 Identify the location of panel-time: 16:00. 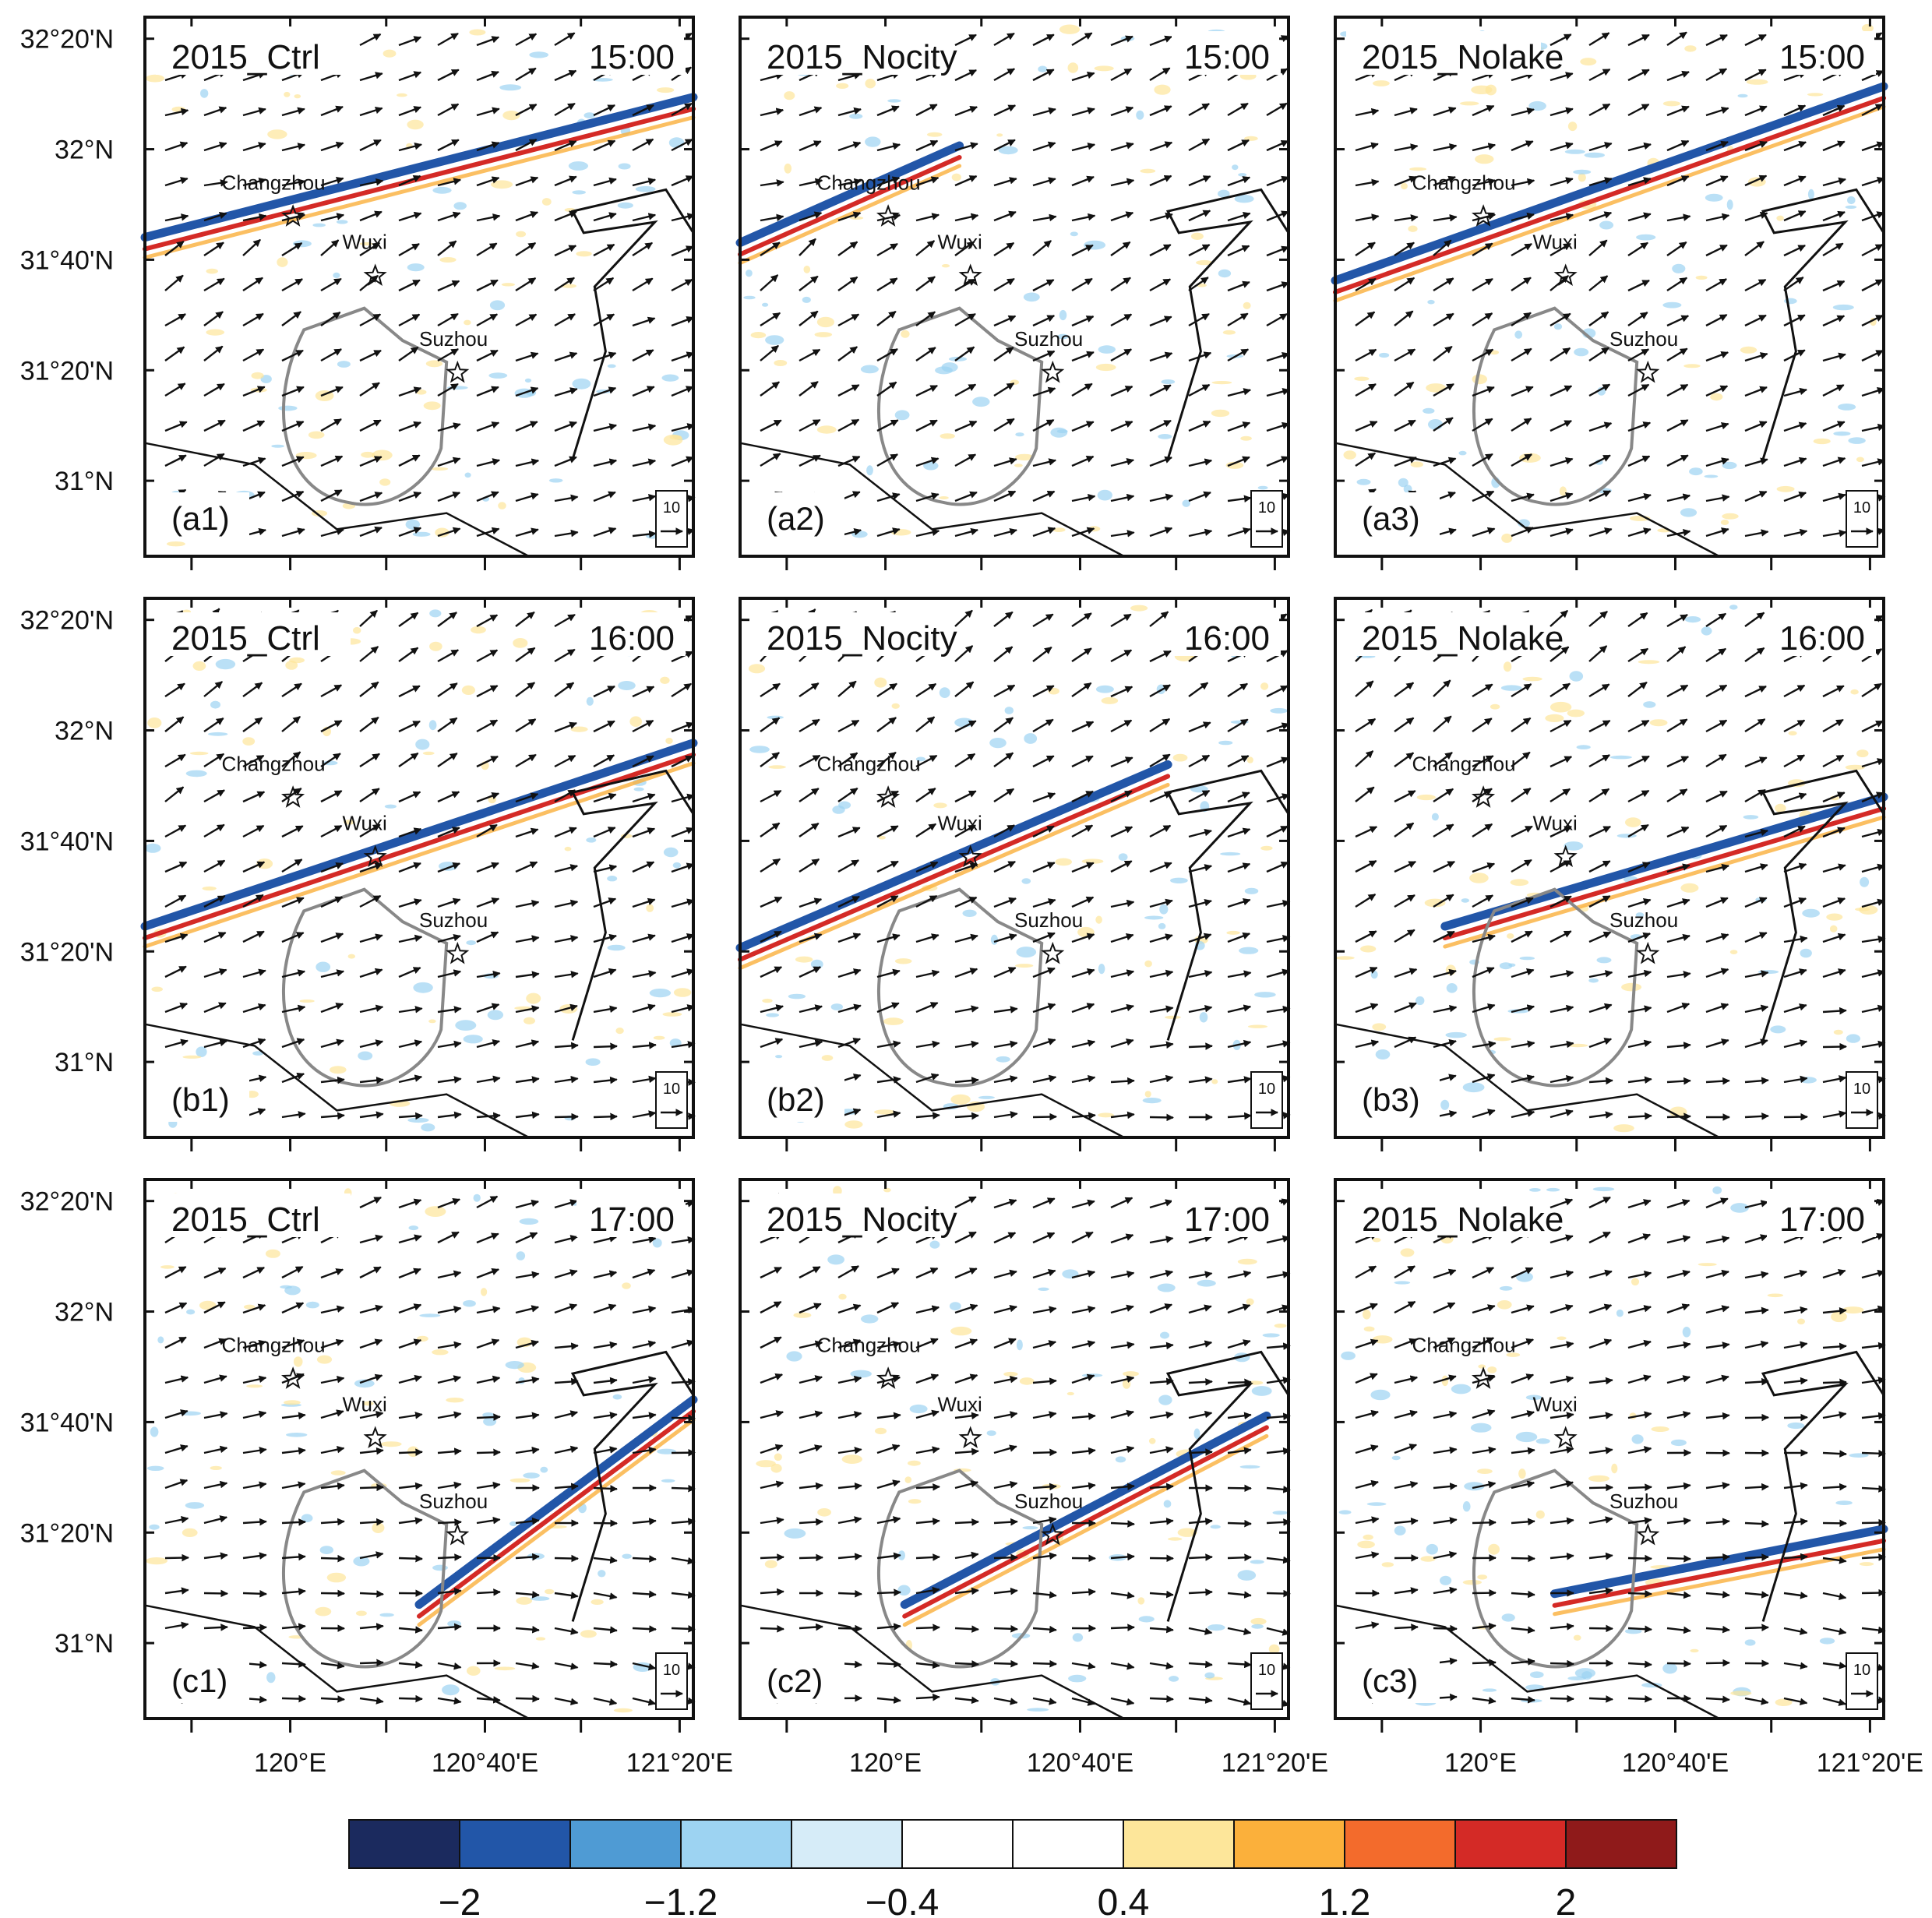
(1822, 639).